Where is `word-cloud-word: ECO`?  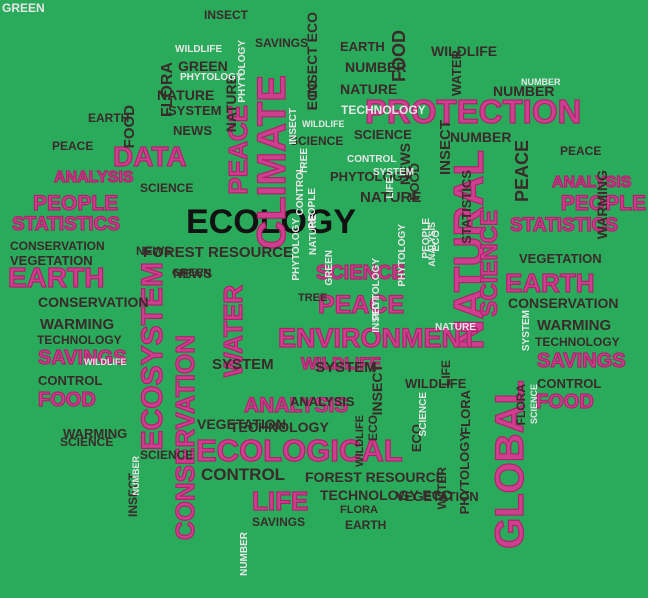
word-cloud-word: ECO is located at coordinates (436, 241).